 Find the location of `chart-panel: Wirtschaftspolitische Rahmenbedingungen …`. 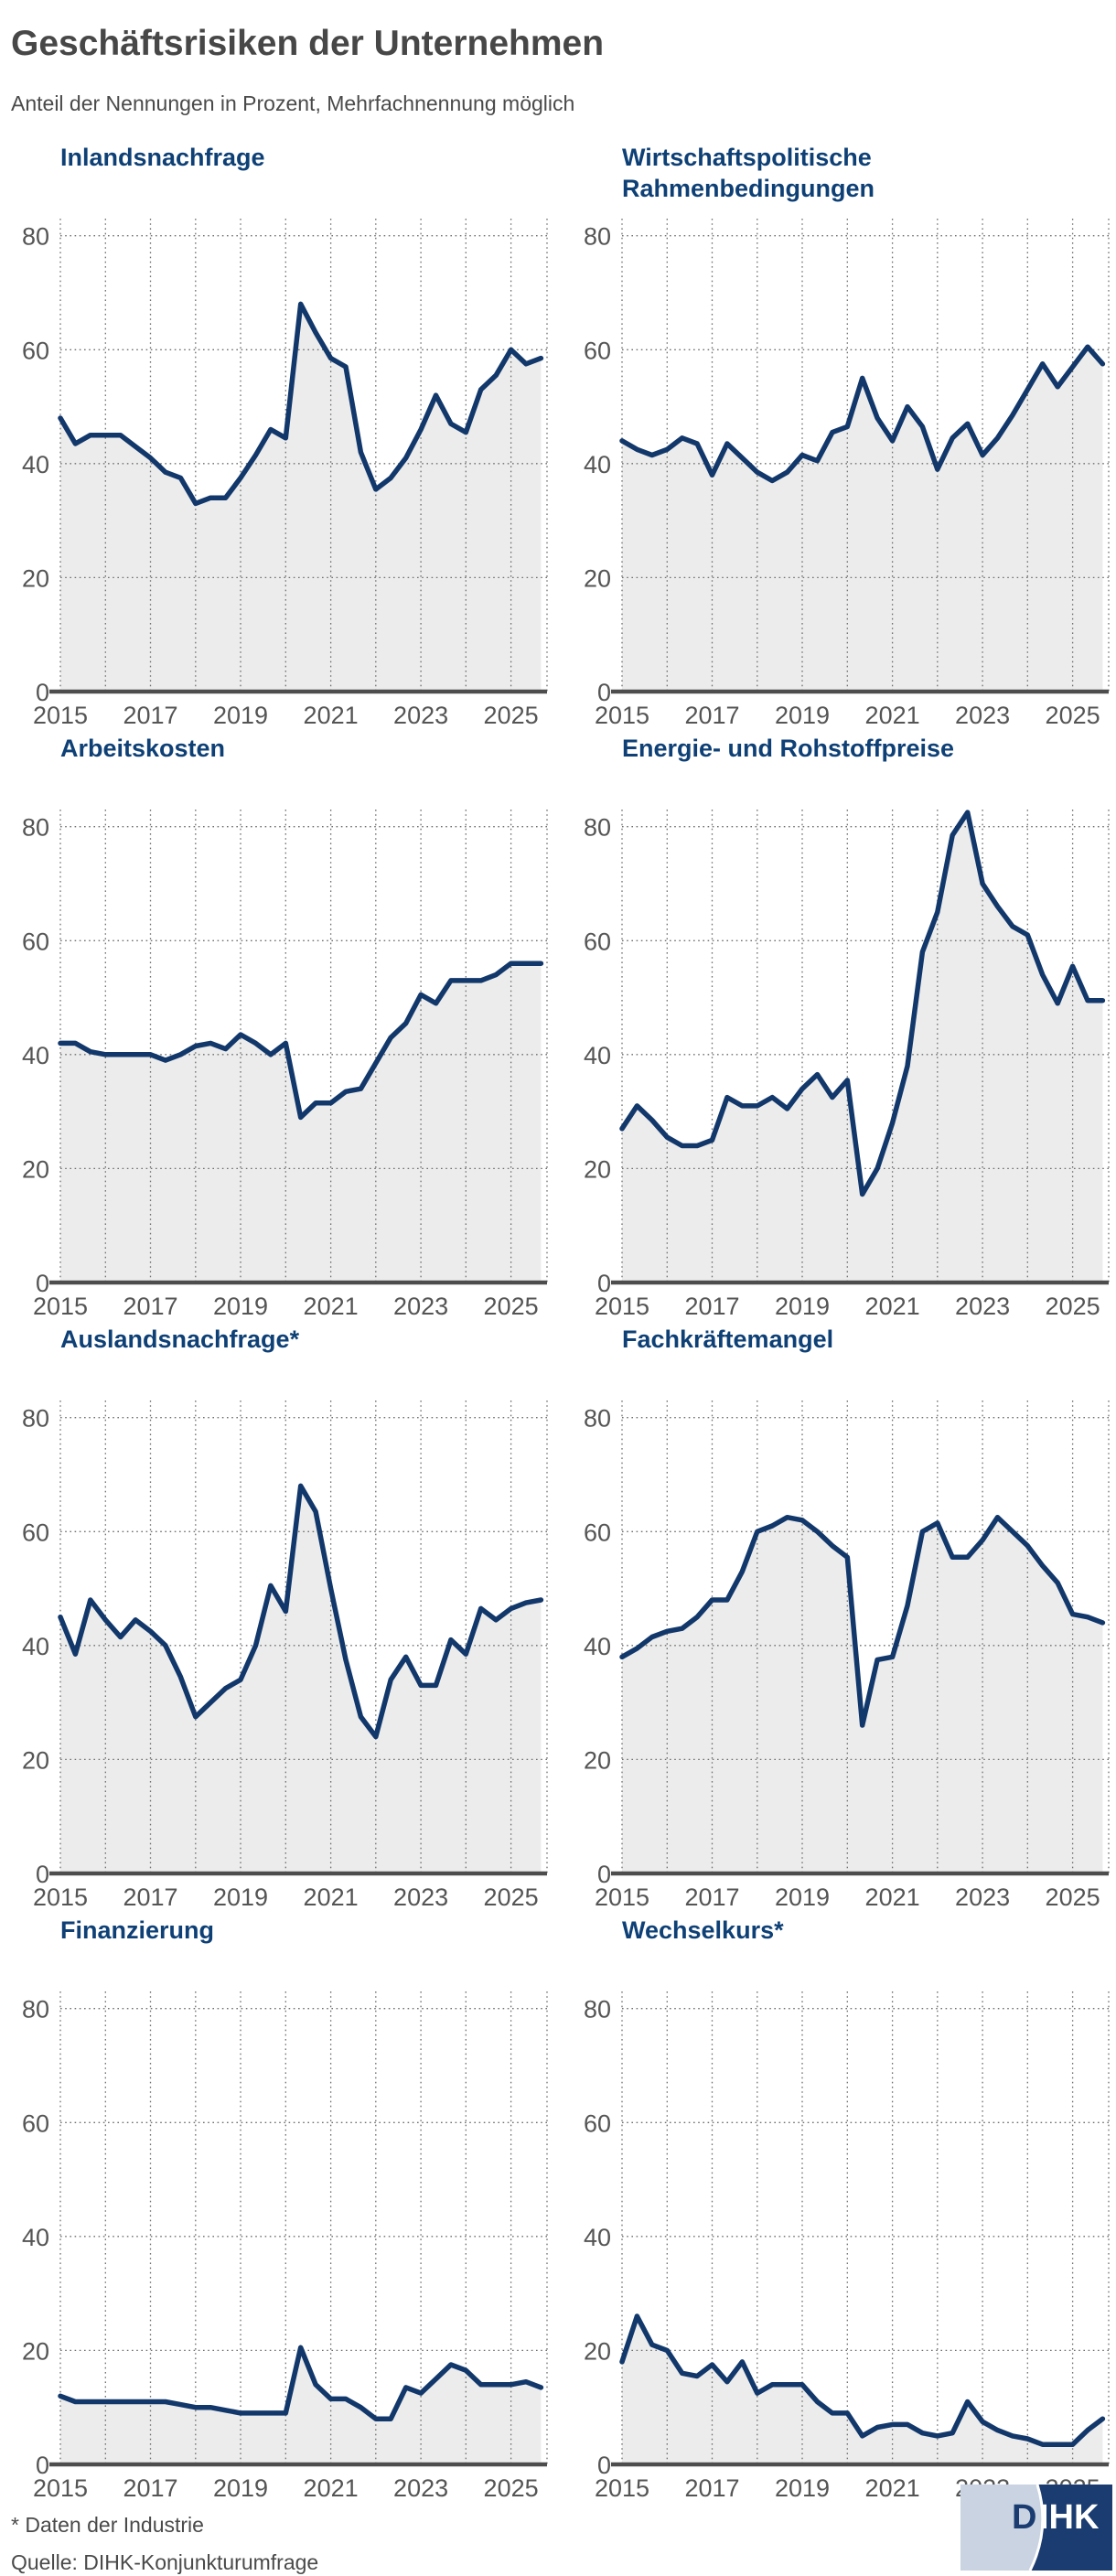

chart-panel: Wirtschaftspolitische Rahmenbedingungen … is located at coordinates (843, 438).